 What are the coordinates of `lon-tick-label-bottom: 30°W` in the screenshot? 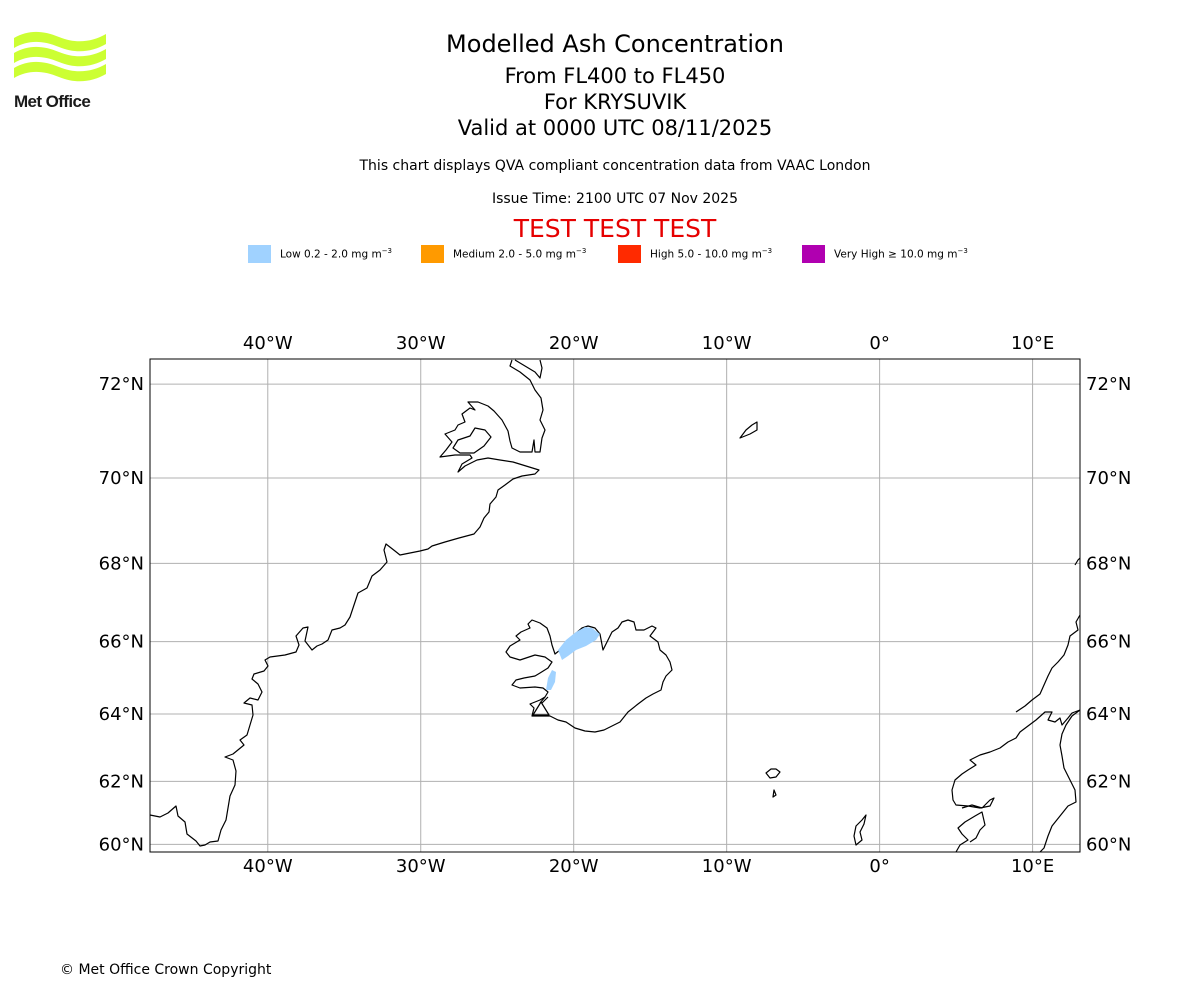 It's located at (421, 866).